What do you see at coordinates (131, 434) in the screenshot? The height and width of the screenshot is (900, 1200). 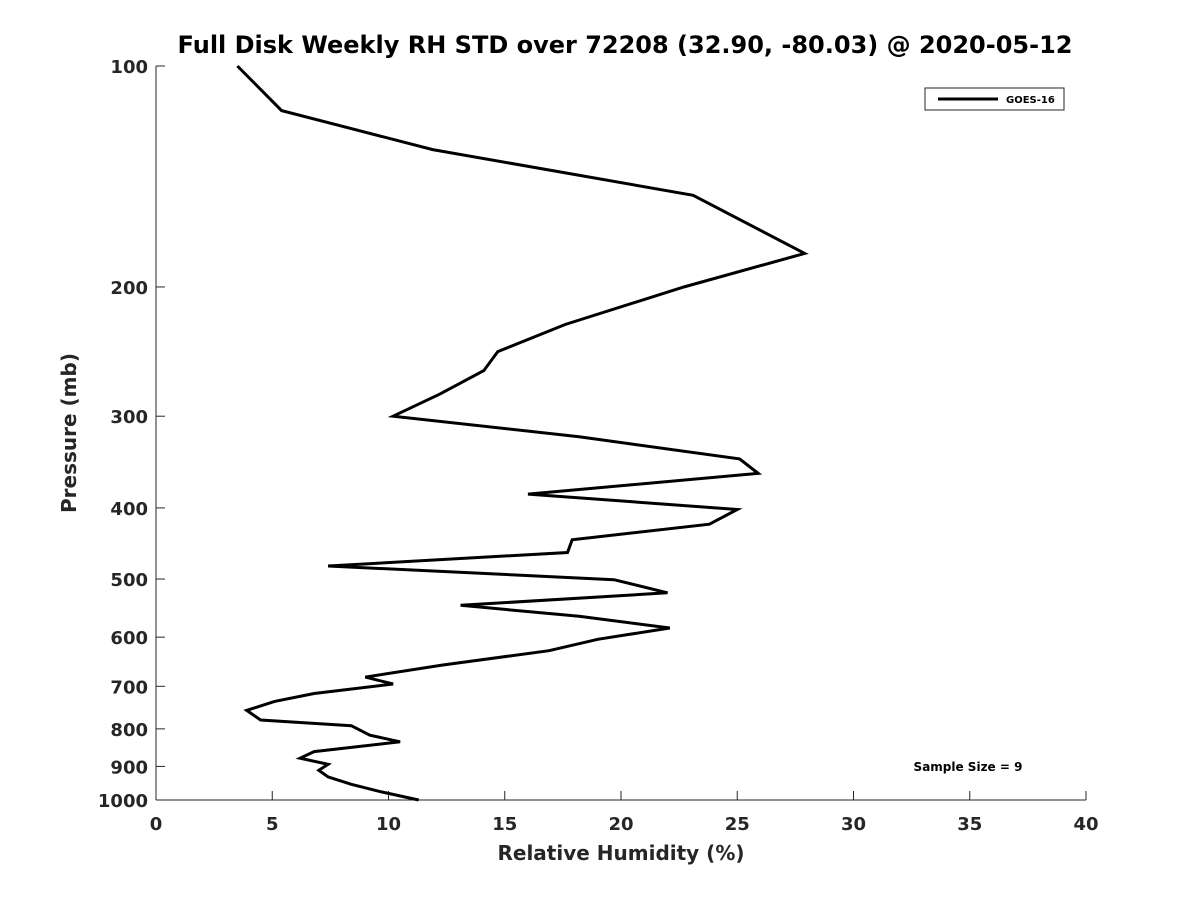 I see `y-ticks: 100 200 300 400 500 600 700 800 900 1000` at bounding box center [131, 434].